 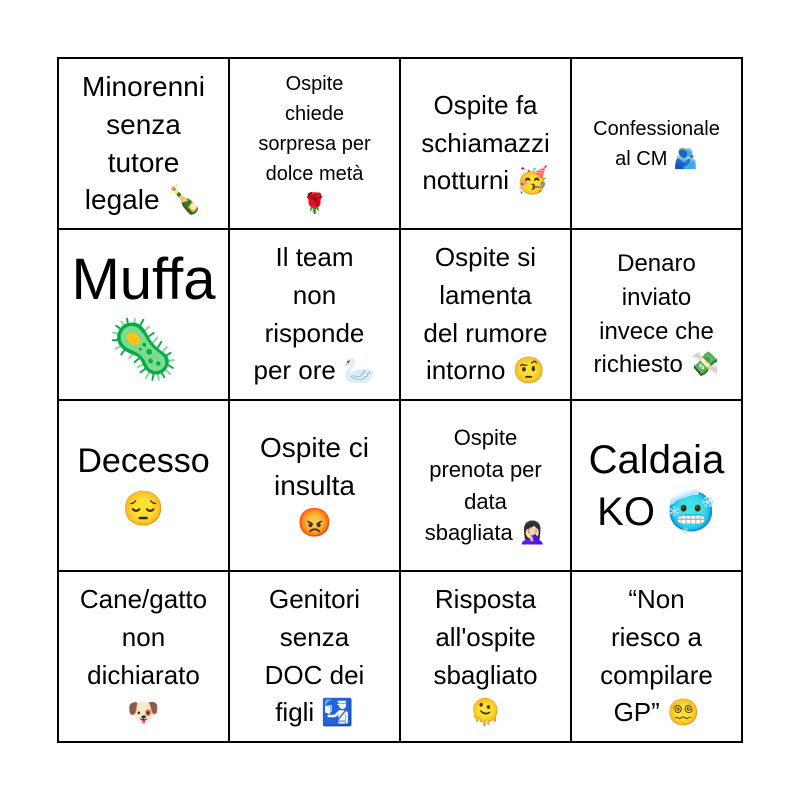 I want to click on bingo-cell-risposta: Risposta all'ospite sbagliato 🫠, so click(x=485, y=656).